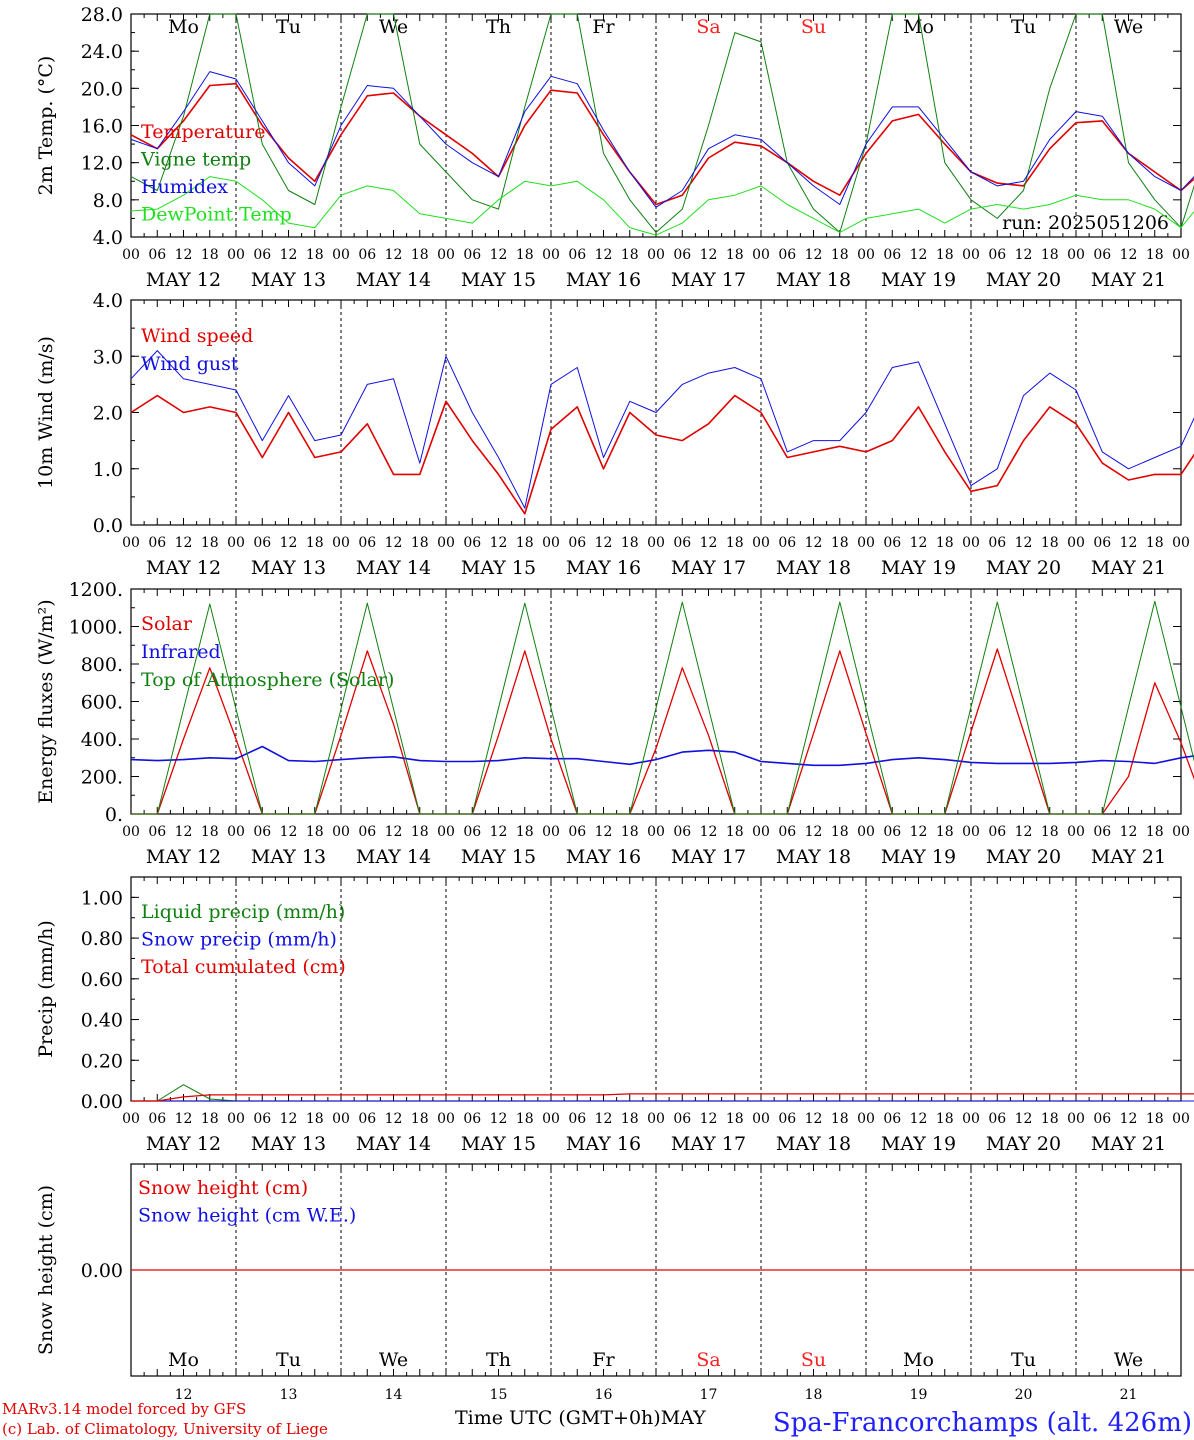  I want to click on date-label: MAY 13, so click(288, 1144).